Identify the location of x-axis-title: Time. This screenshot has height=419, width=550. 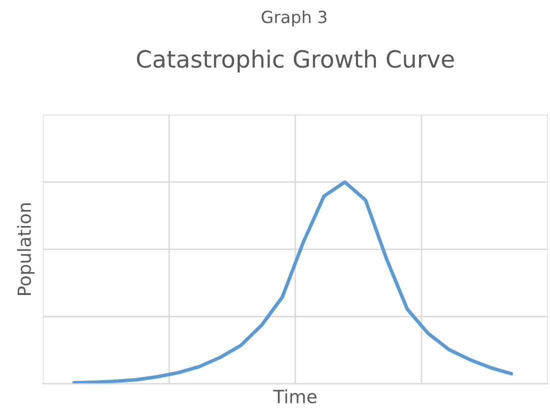
(294, 396).